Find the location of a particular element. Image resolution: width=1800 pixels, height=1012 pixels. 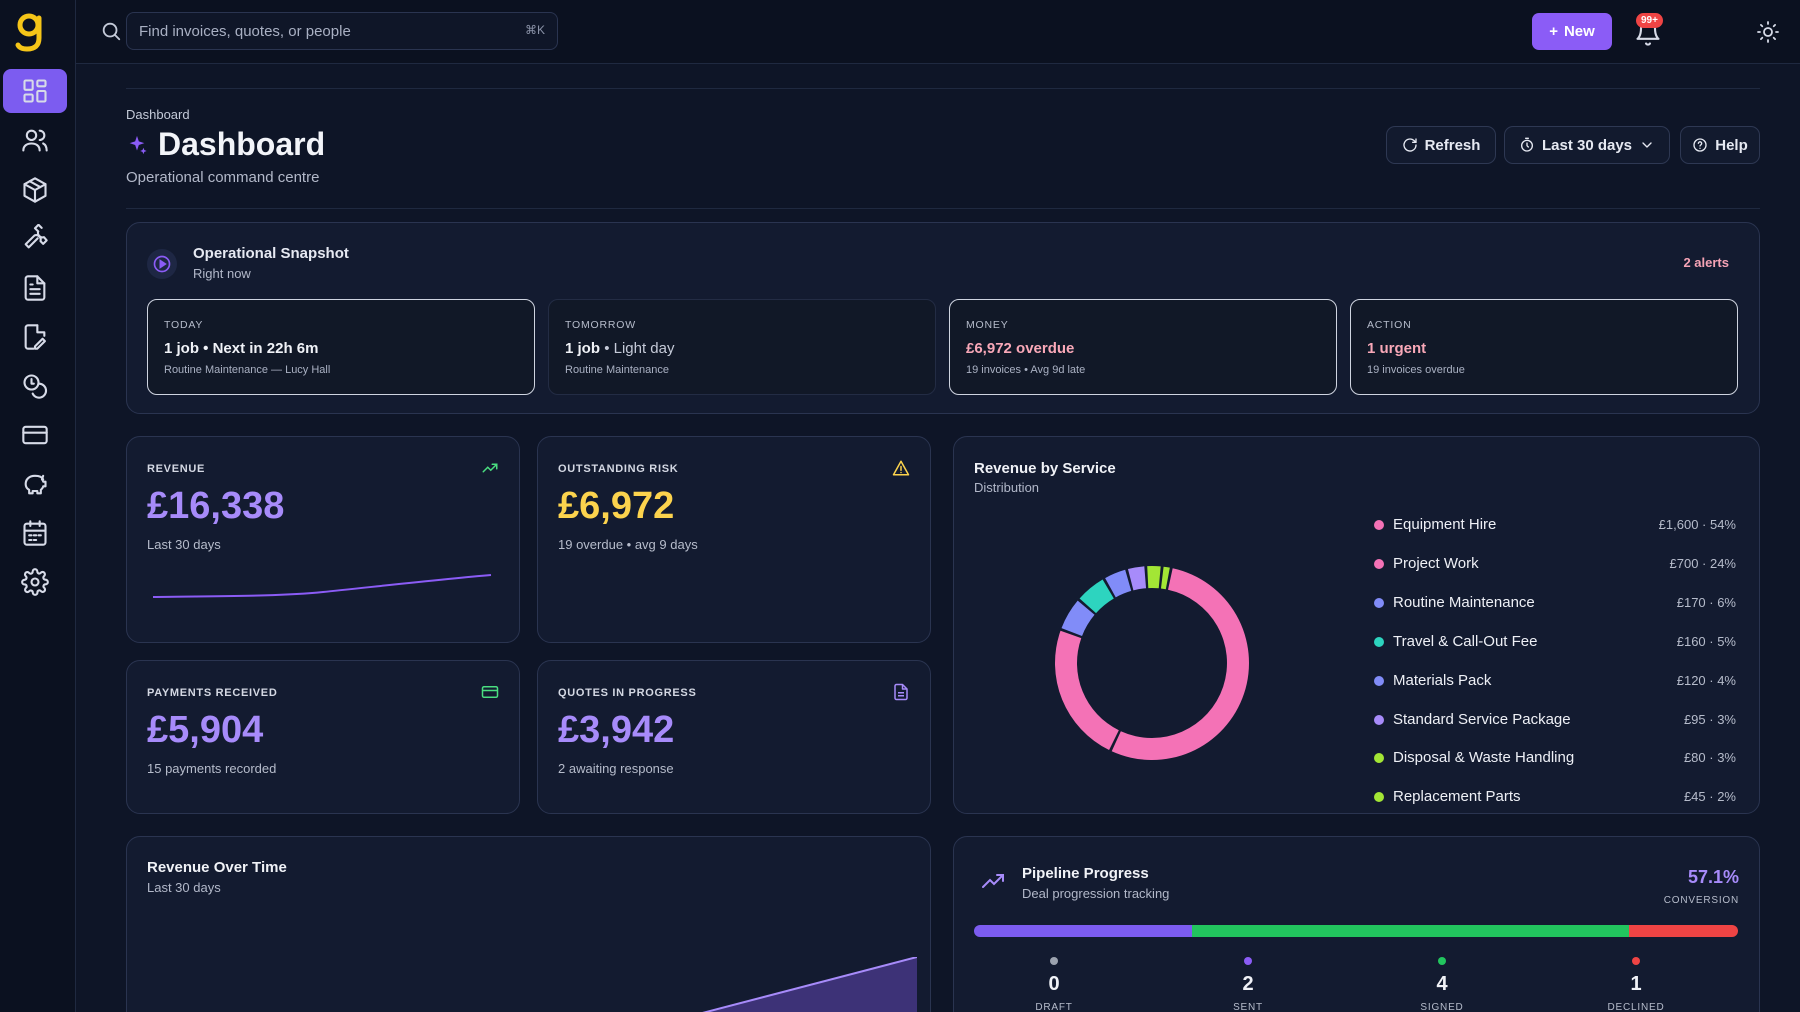

gear-icon is located at coordinates (35, 582).